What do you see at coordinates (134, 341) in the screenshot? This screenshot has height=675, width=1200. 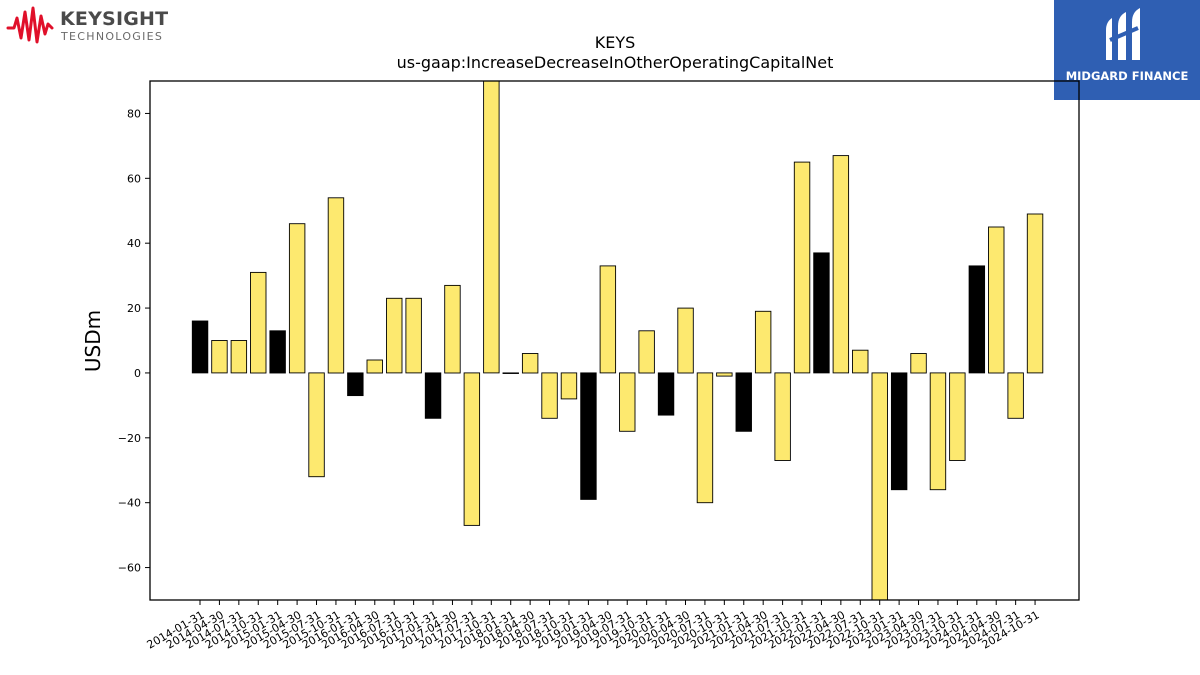 I see `y-axis: −60 −40 −20 0 20 40 60 80` at bounding box center [134, 341].